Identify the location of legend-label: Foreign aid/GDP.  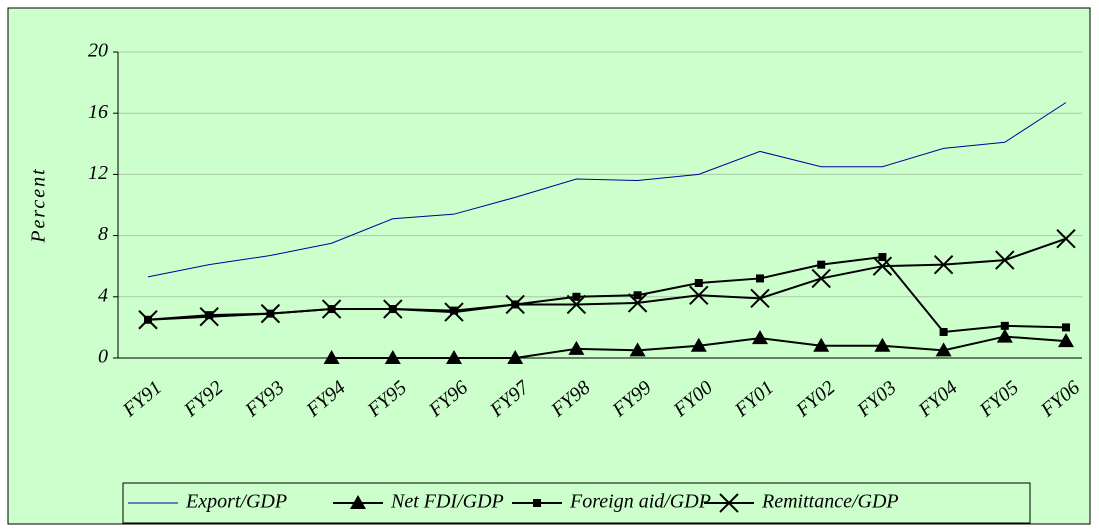
(640, 502).